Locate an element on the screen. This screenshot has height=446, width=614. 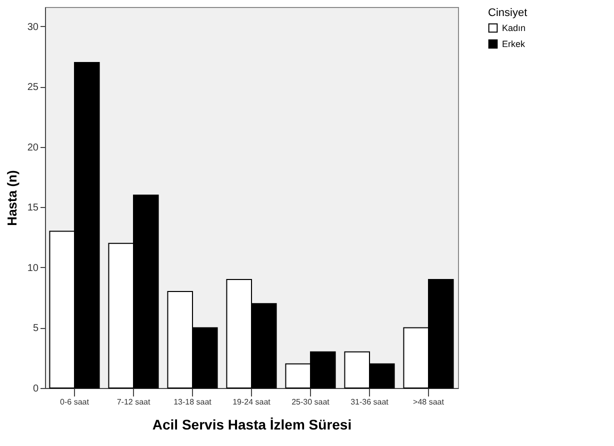
y-tick-label: 30 is located at coordinates (33, 27).